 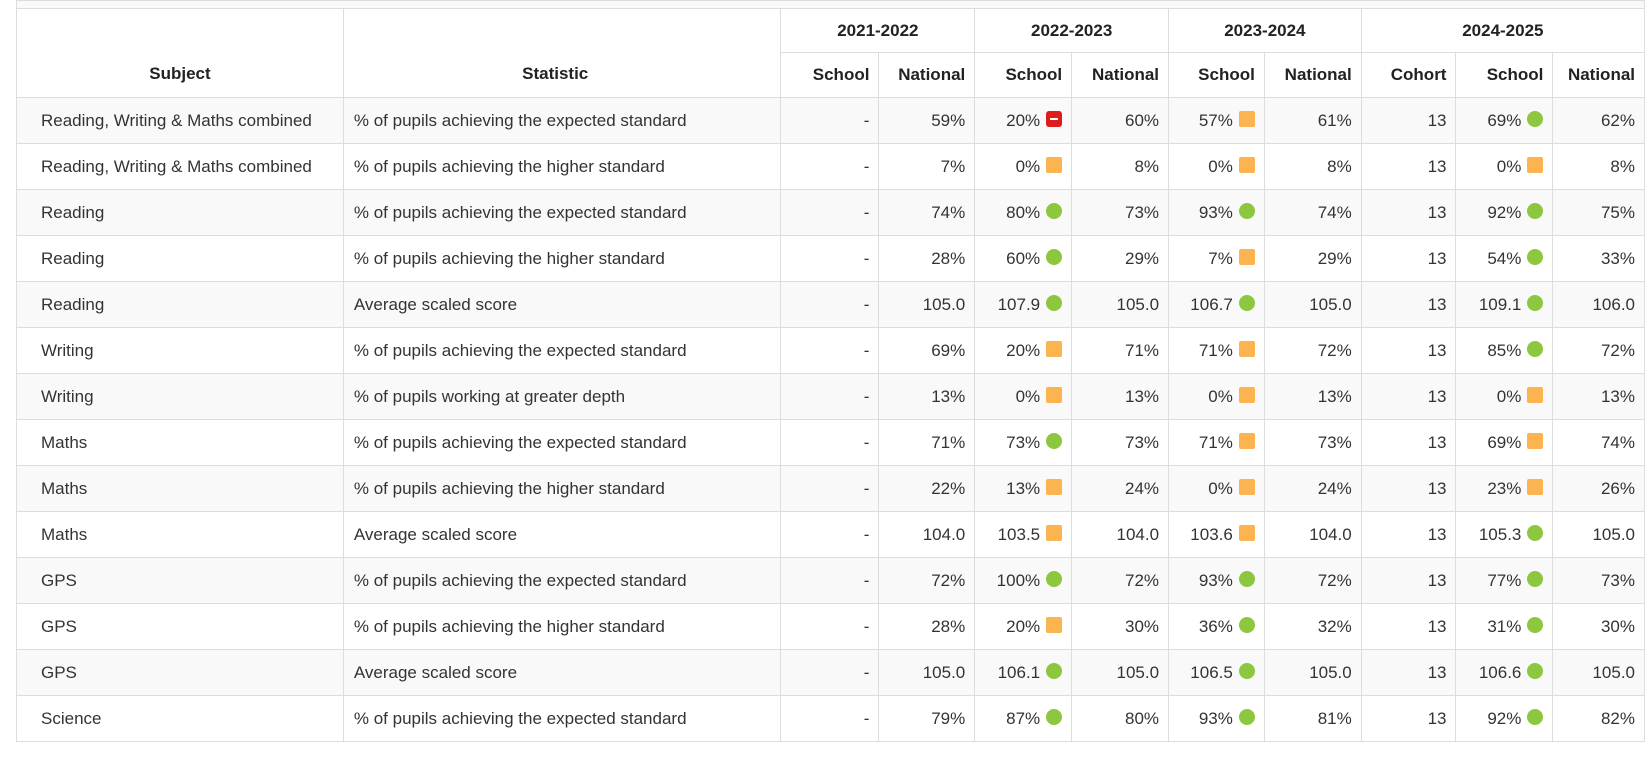 I want to click on school-value: 36%, so click(x=1215, y=626).